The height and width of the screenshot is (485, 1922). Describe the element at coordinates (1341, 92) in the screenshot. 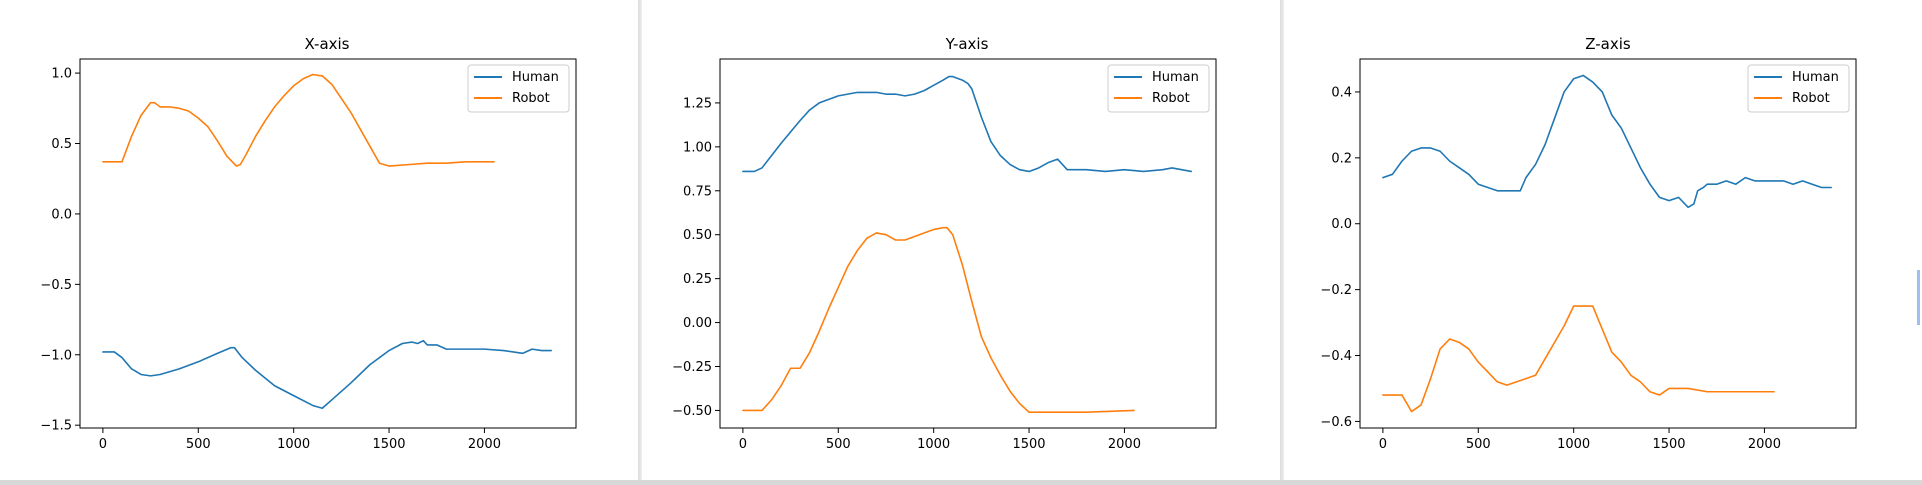

I see `y-tick-label: 0.4` at that location.